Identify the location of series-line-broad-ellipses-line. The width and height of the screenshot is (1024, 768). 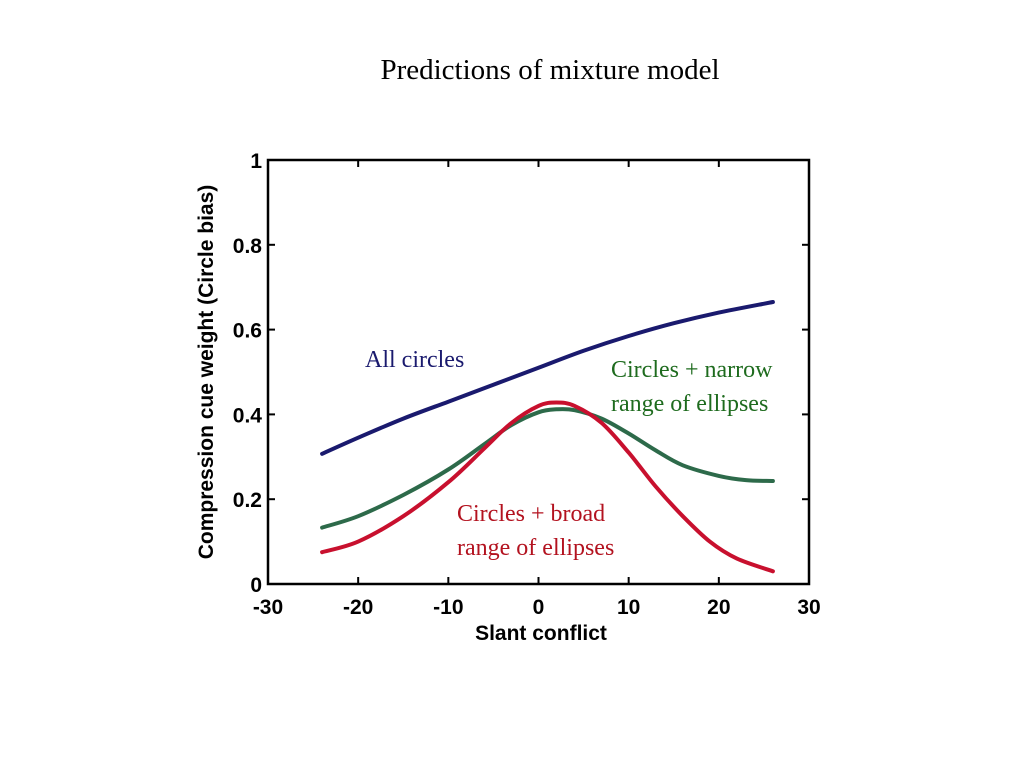
(547, 487).